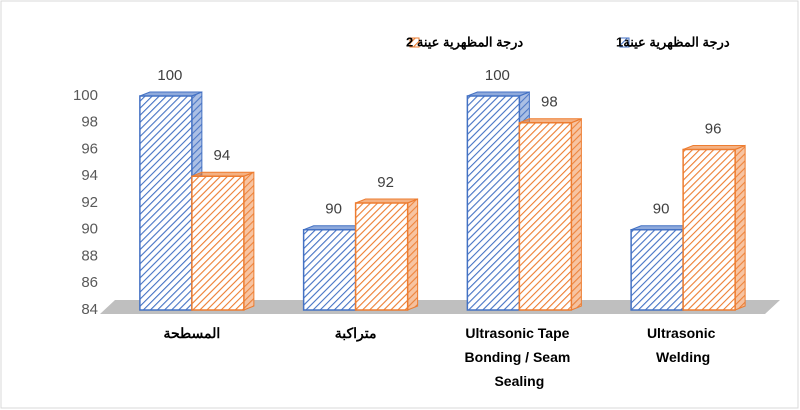 The width and height of the screenshot is (800, 410). What do you see at coordinates (440, 307) in the screenshot?
I see `floor` at bounding box center [440, 307].